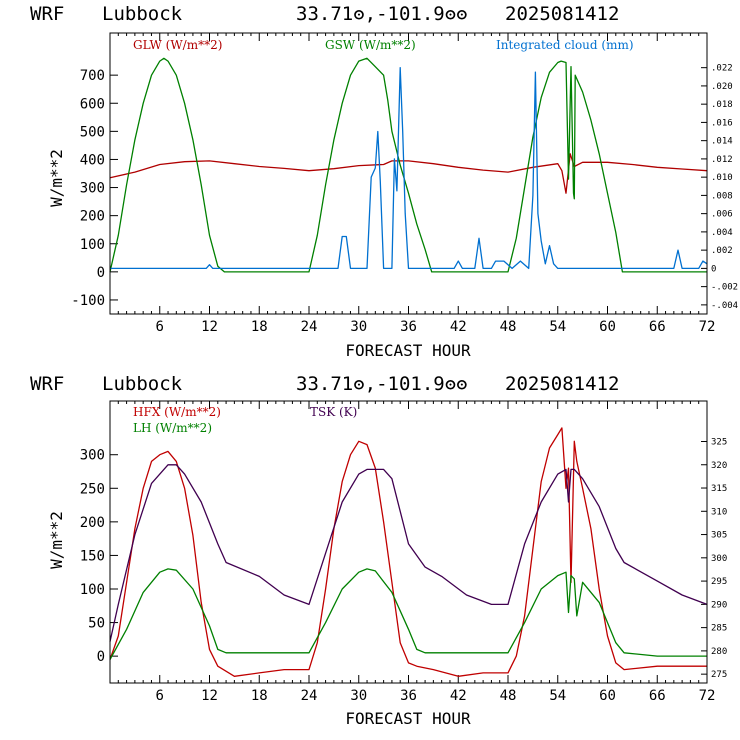 The image size is (740, 740). What do you see at coordinates (382, 14) in the screenshot?
I see `header-coords: 33.71ʘ,-101.9ʘʘ` at bounding box center [382, 14].